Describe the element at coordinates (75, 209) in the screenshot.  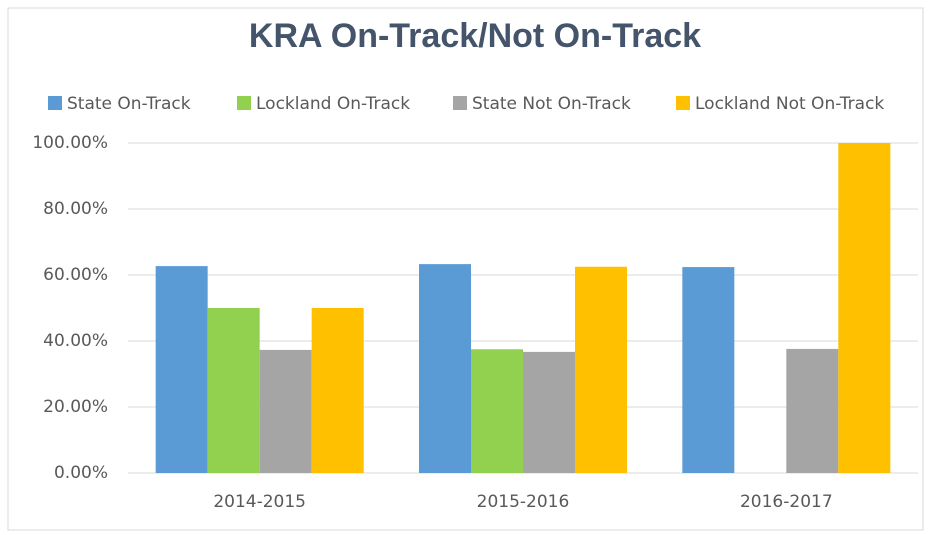
I see `y-tick-label: 80.00%` at that location.